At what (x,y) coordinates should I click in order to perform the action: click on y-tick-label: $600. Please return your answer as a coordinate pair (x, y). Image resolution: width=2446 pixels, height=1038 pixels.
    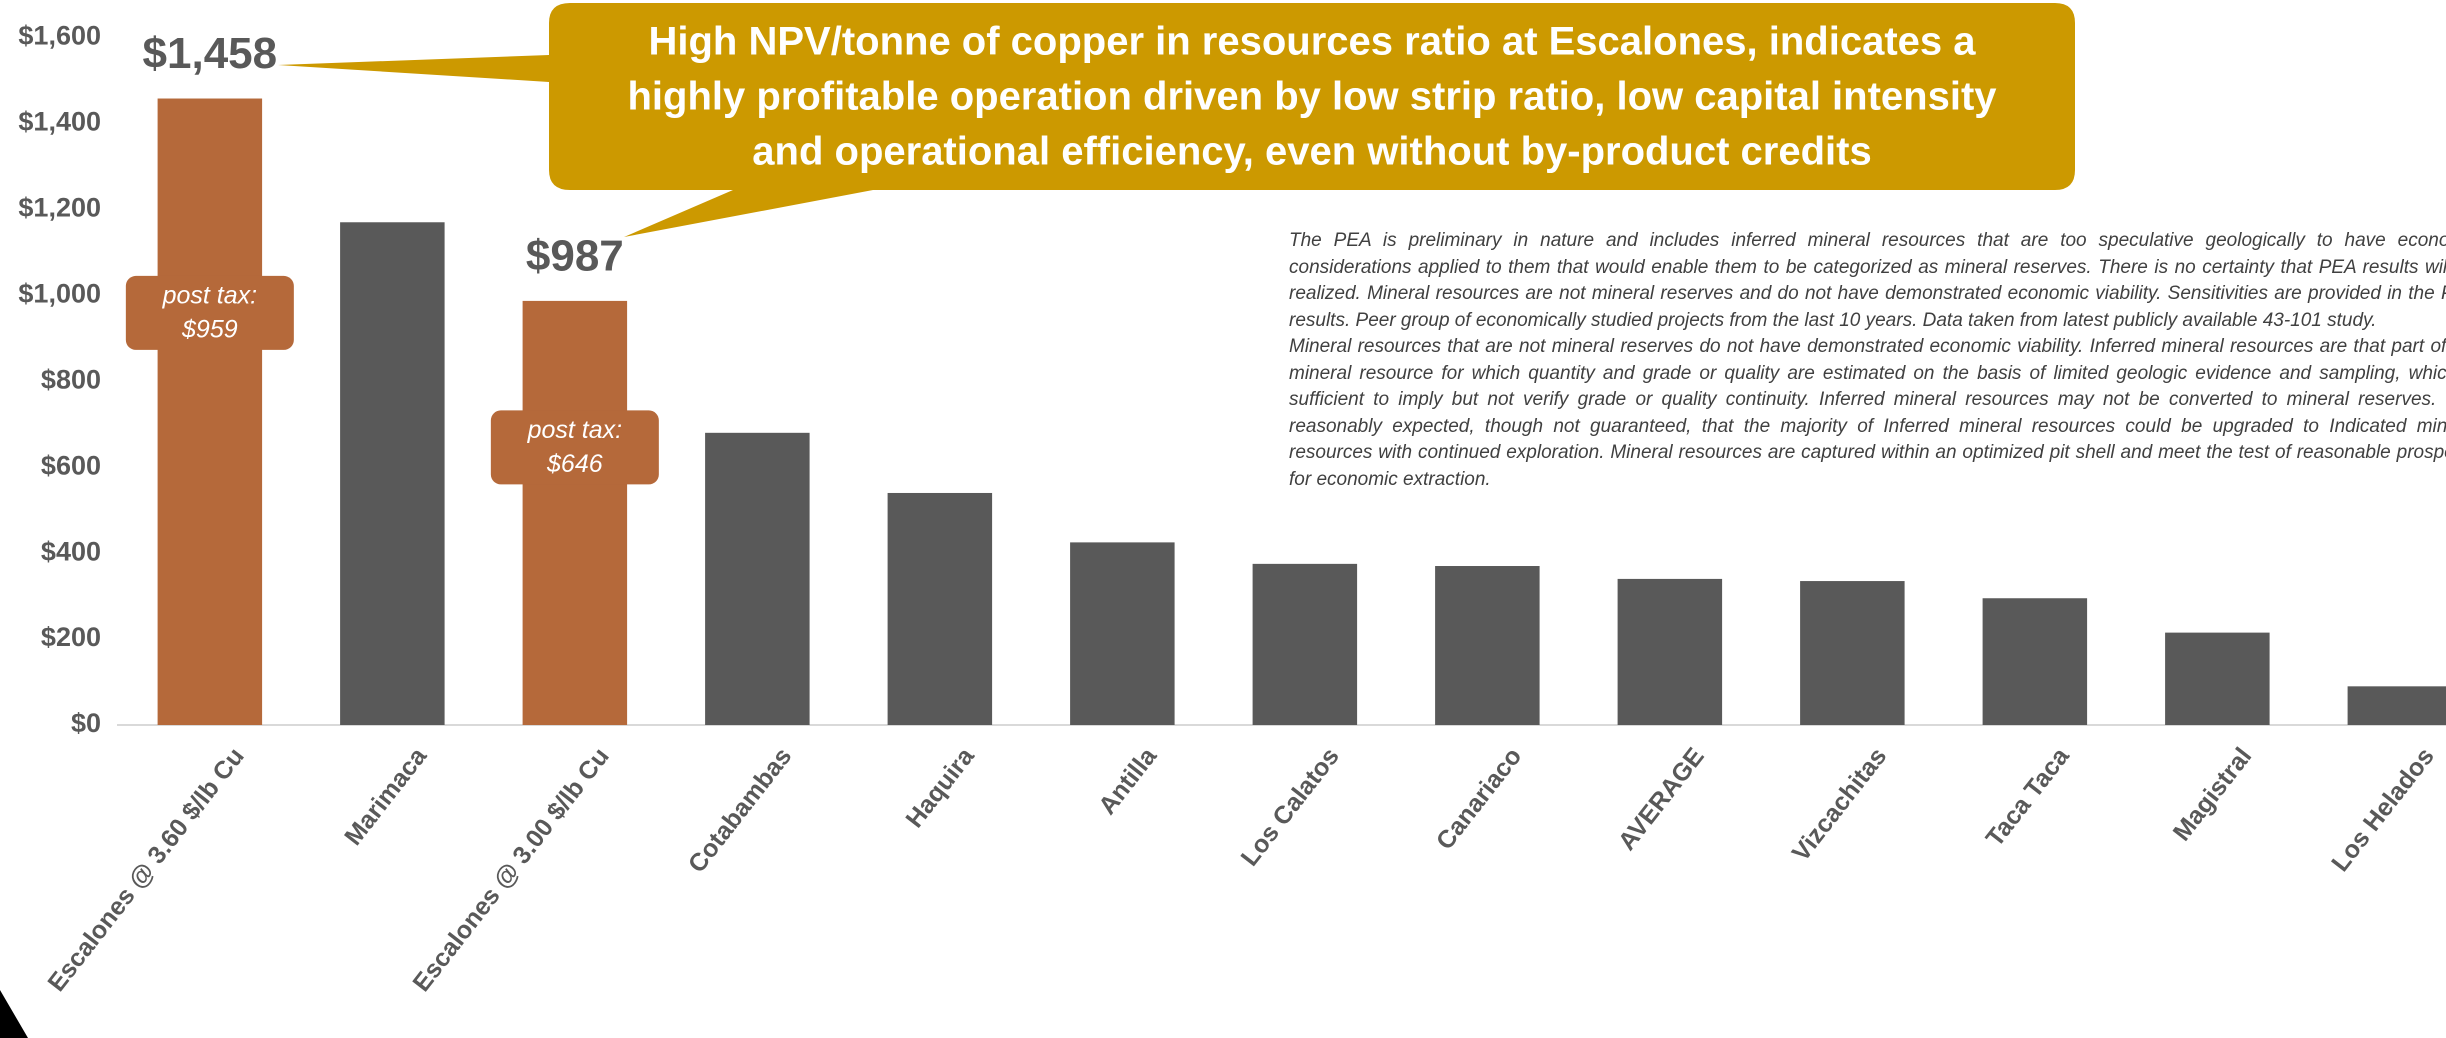
    Looking at the image, I should click on (71, 465).